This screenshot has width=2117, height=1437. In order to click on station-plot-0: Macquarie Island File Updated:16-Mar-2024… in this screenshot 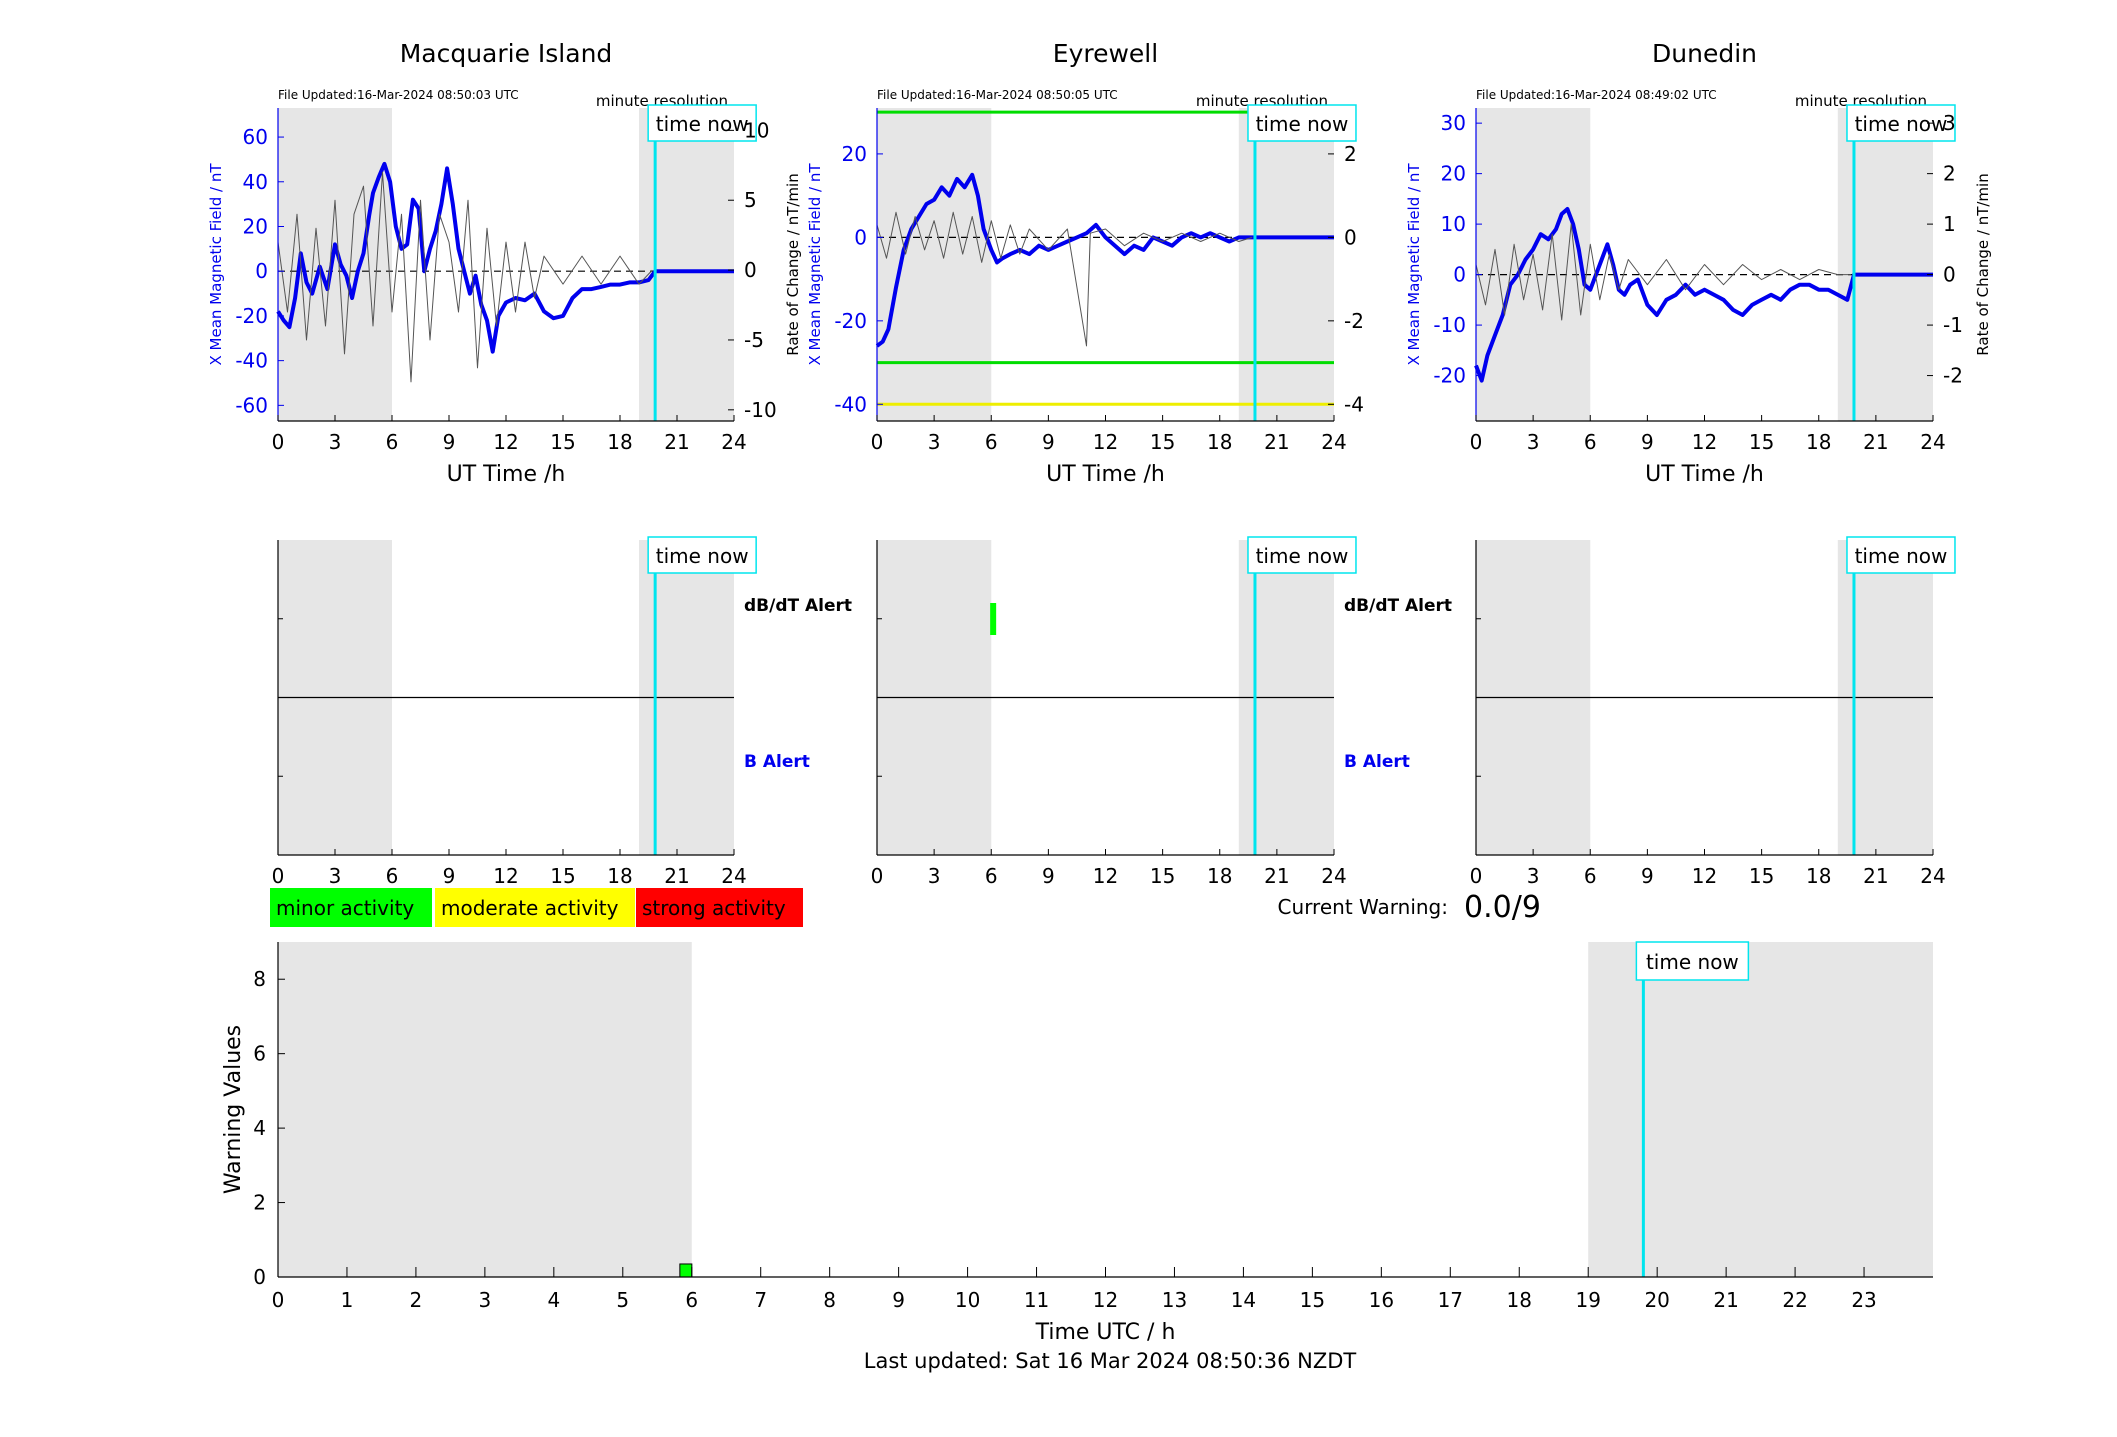, I will do `click(492, 263)`.